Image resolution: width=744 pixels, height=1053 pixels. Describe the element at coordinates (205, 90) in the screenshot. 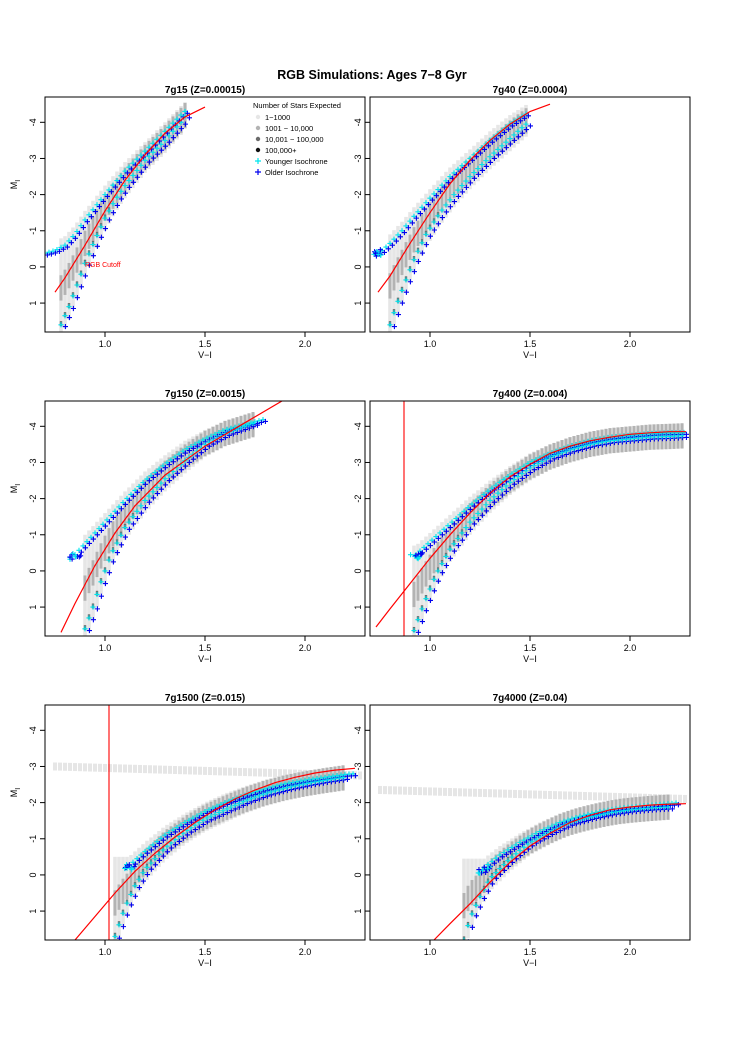

I see `panel-title: 7g15 (Z=0.00015)` at that location.